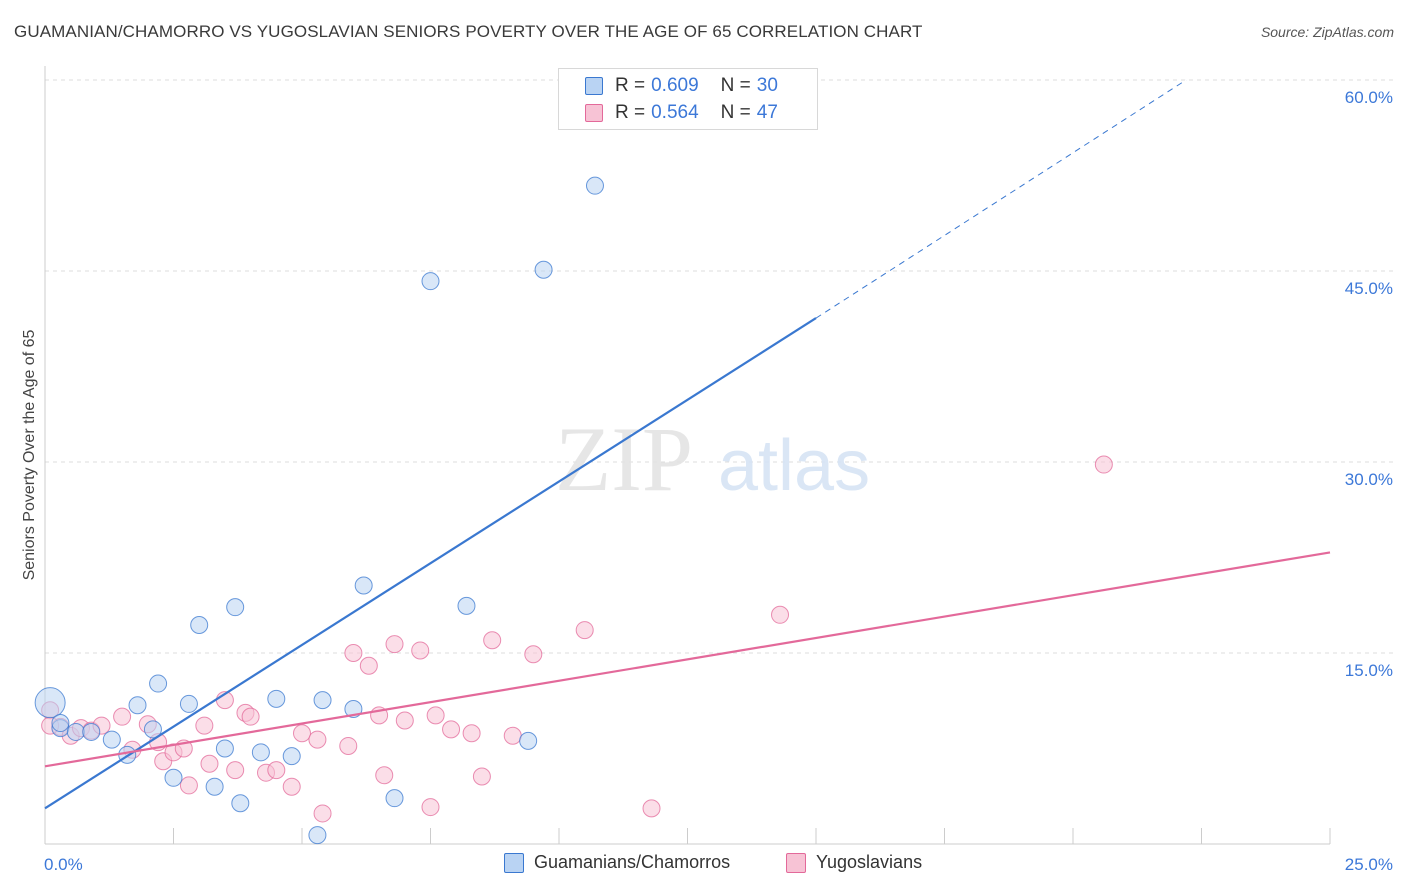 The image size is (1406, 892). Describe the element at coordinates (794, 466) in the screenshot. I see `watermark-atlas: atlas` at that location.